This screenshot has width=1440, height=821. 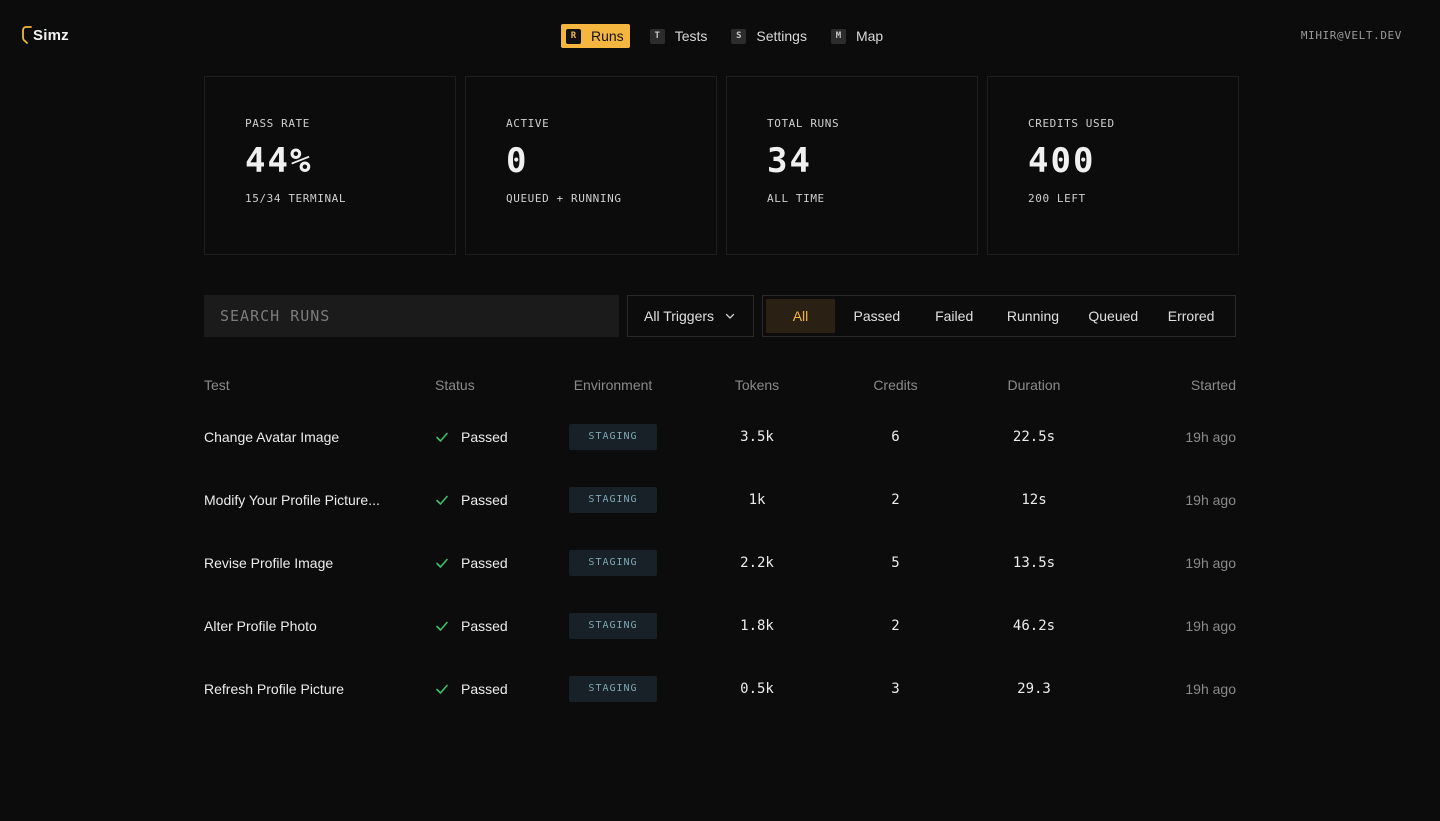 What do you see at coordinates (999, 316) in the screenshot?
I see `status-filter-tabs: All Passed Failed Running Queued Errored` at bounding box center [999, 316].